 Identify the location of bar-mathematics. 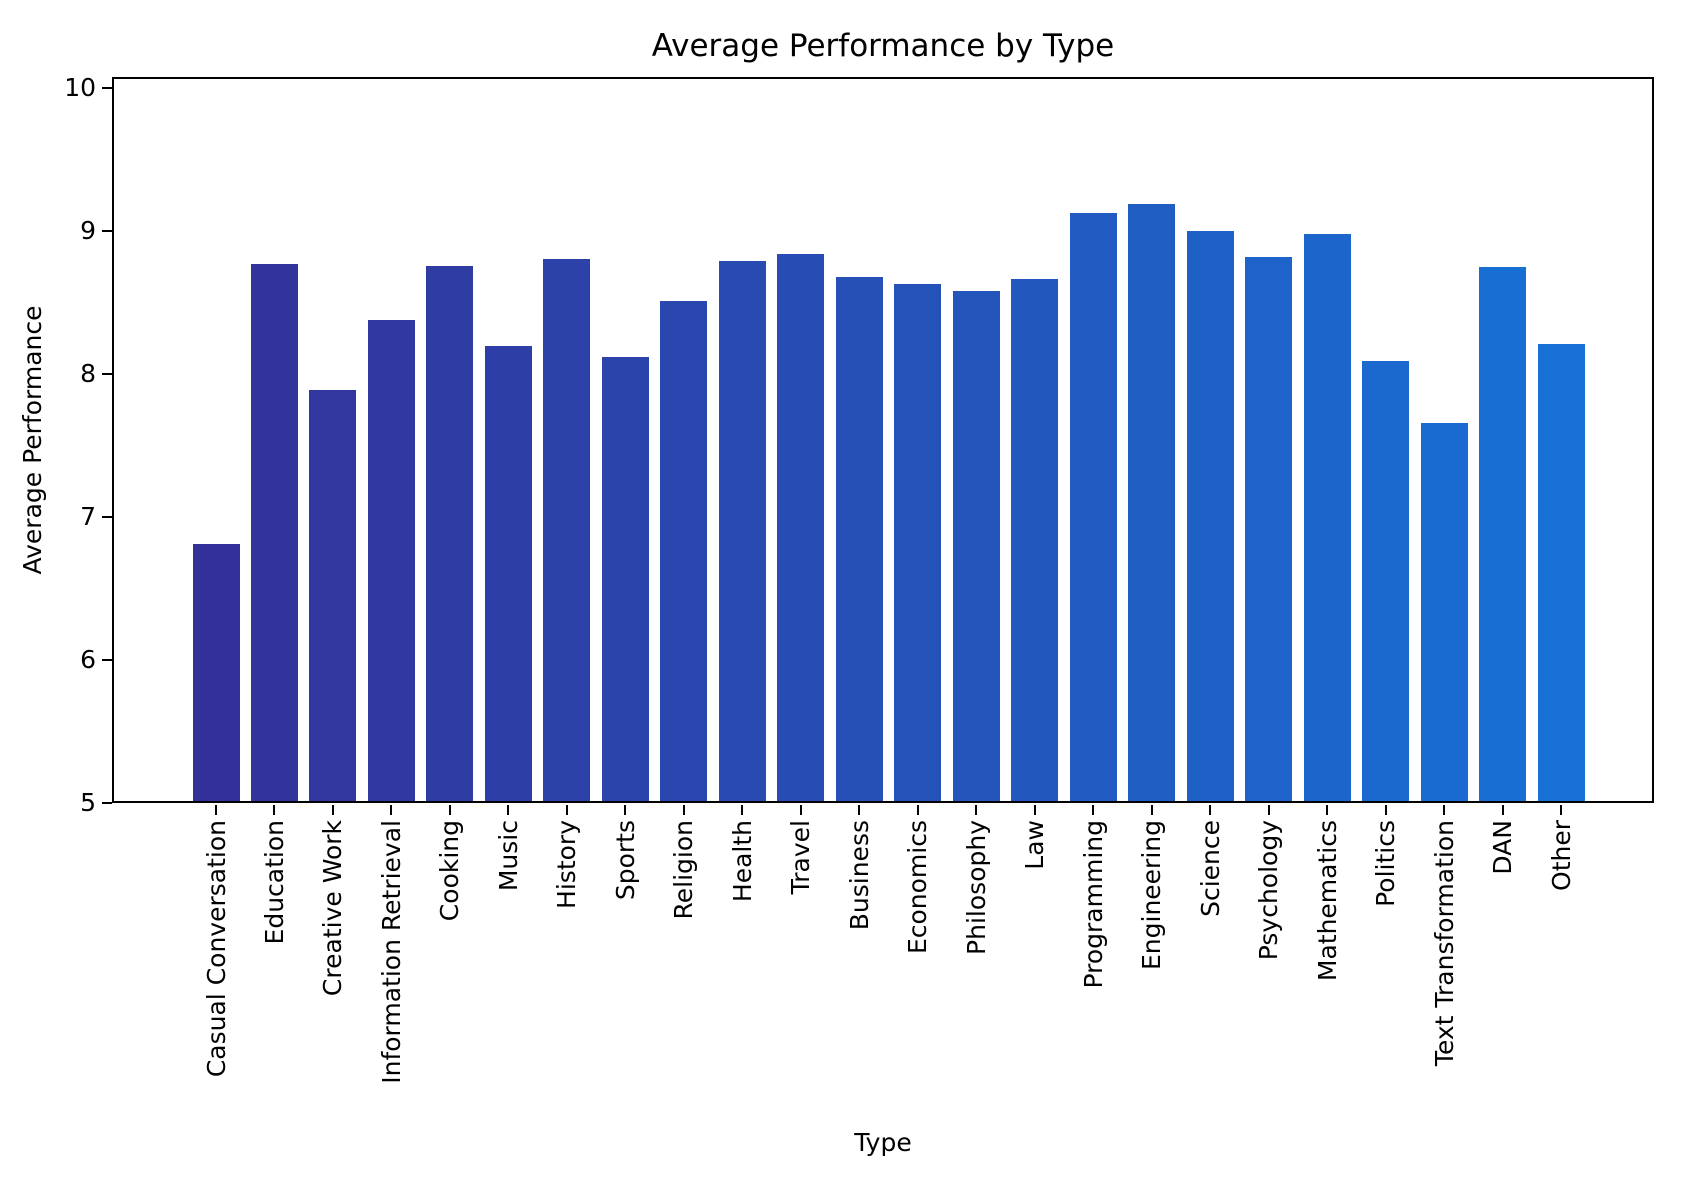
(1327, 517).